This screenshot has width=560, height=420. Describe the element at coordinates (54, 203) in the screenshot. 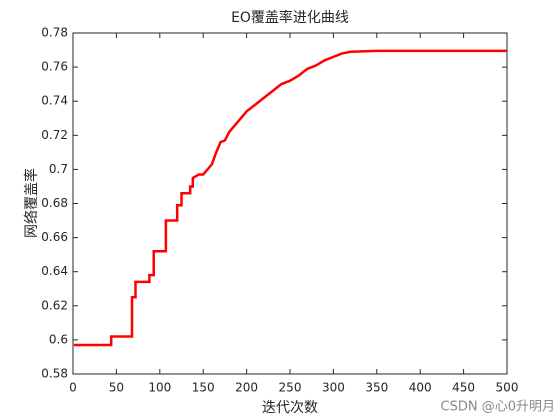

I see `y-tick-label: 0.68` at that location.